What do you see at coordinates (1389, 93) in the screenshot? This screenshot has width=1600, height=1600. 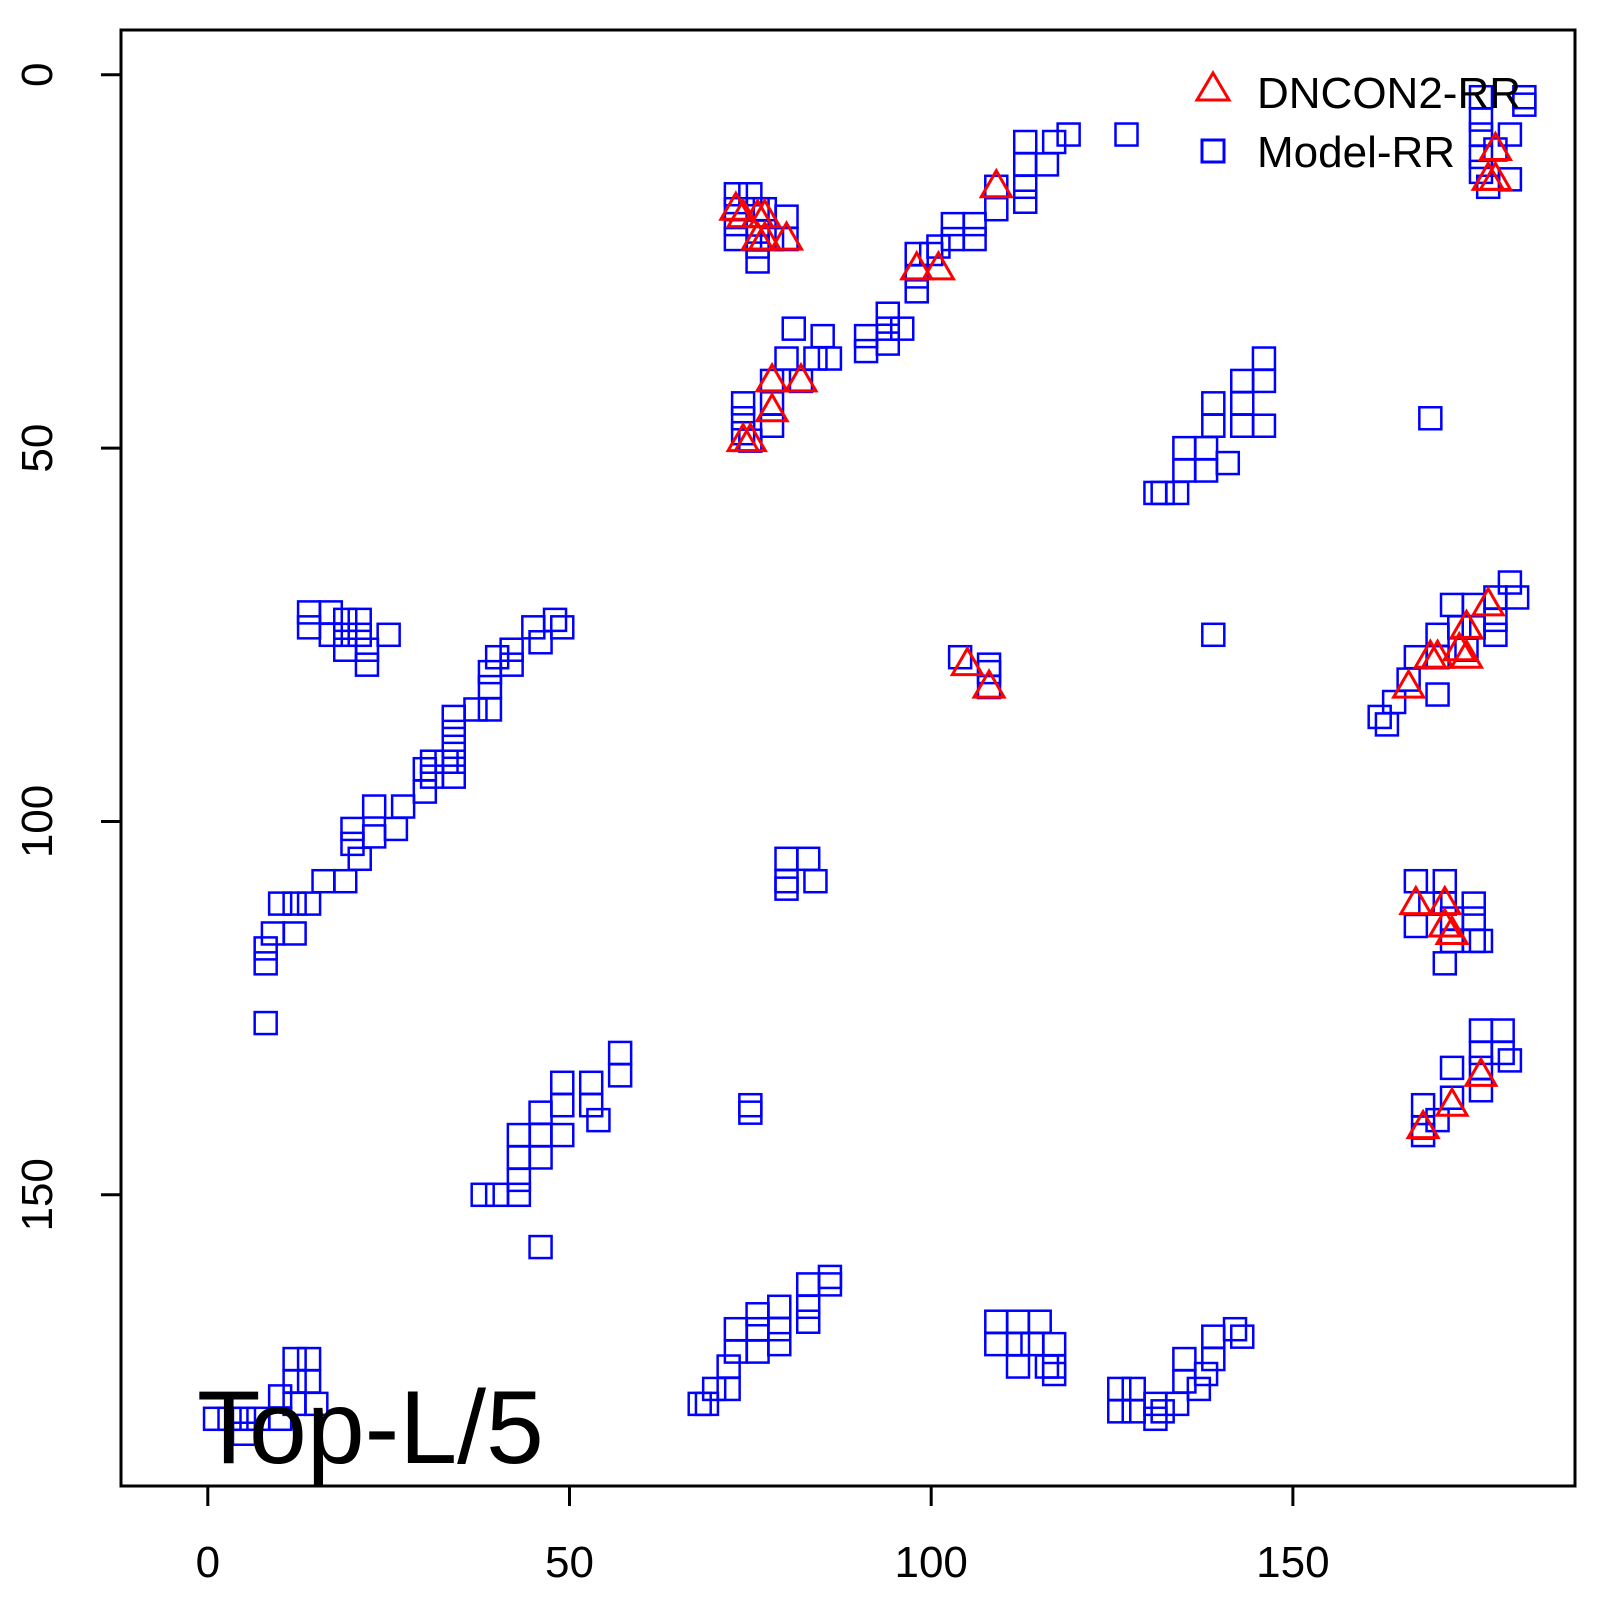 I see `legend-label-dncon2: DNCON2-RR` at bounding box center [1389, 93].